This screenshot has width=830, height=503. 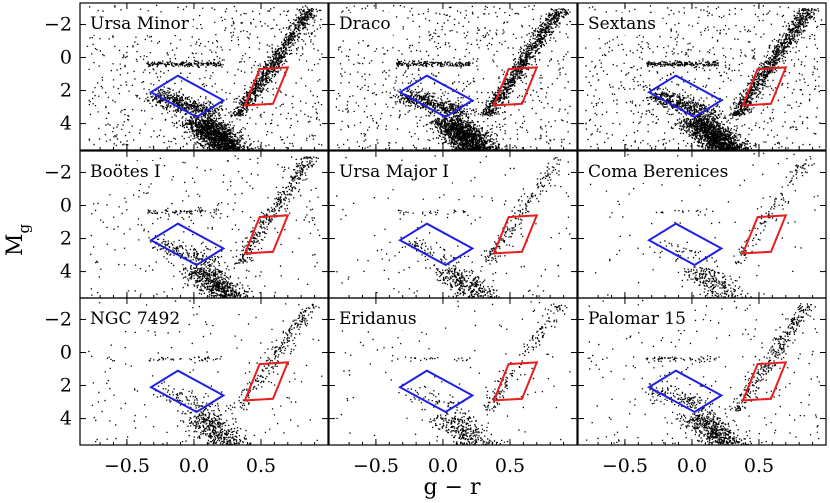 I want to click on panel-ursa-major-i: Ursa Major I, so click(x=453, y=224).